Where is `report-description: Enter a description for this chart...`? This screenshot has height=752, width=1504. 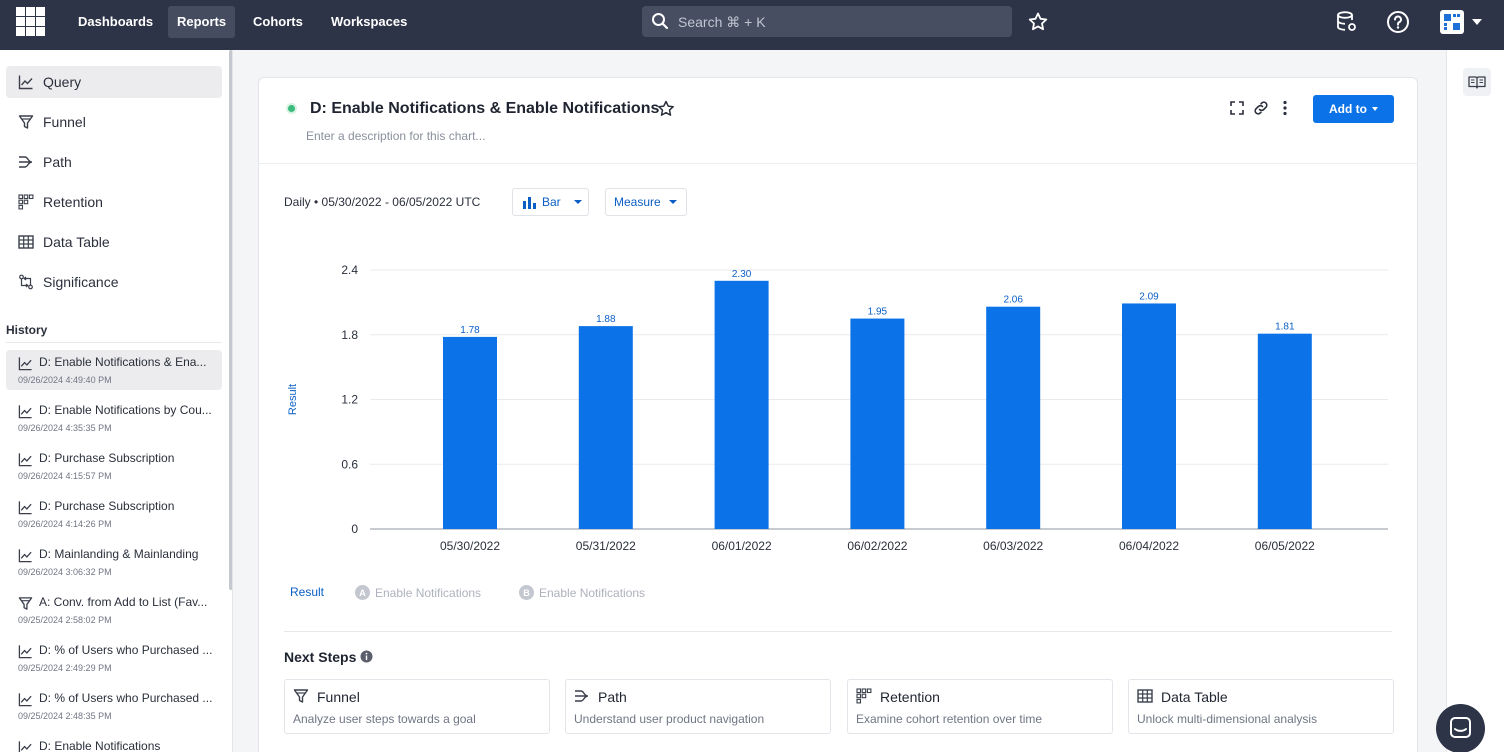 report-description: Enter a description for this chart... is located at coordinates (396, 136).